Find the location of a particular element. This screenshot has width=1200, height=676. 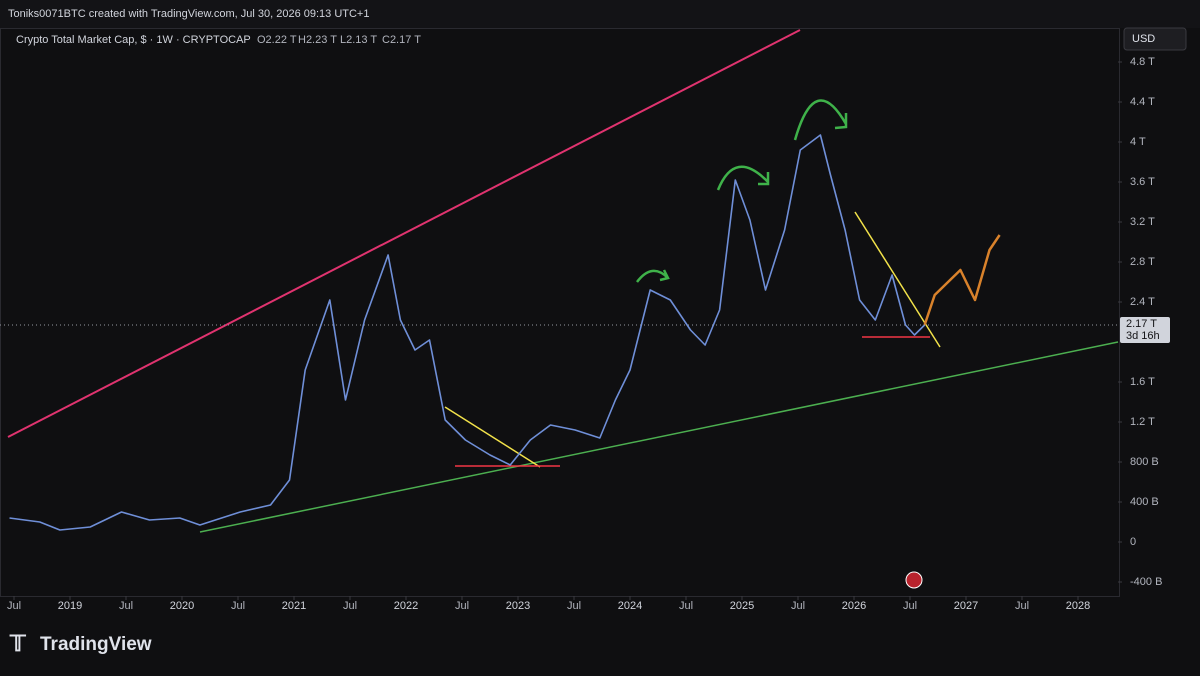

y-tick-label: 3.2 T is located at coordinates (1142, 222).